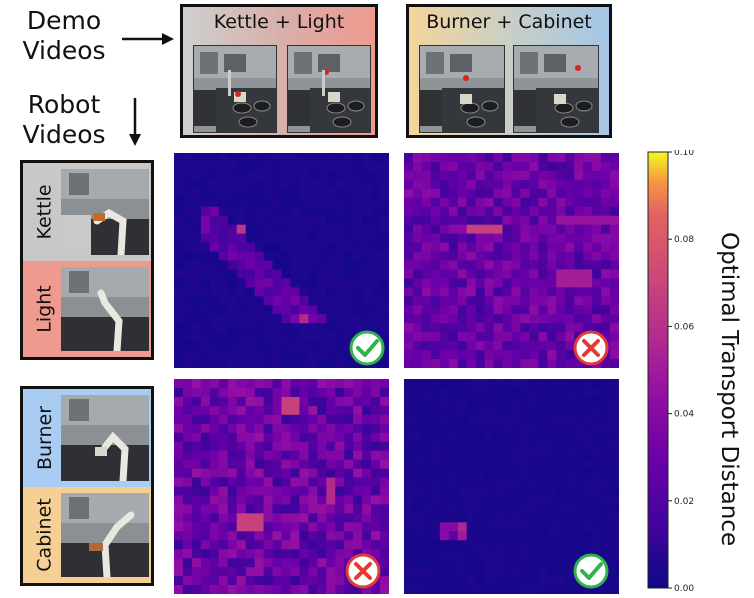  Describe the element at coordinates (329, 89) in the screenshot. I see `demo-frame` at that location.